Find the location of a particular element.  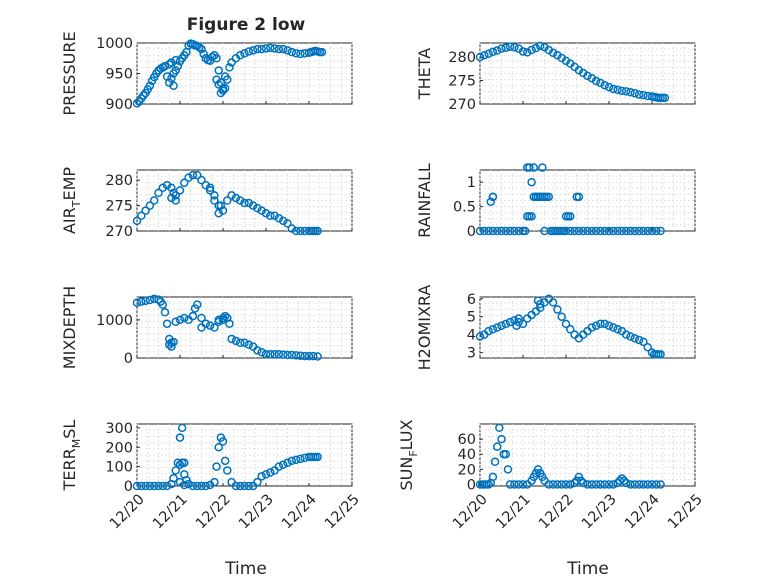

y-tick-label: 6 is located at coordinates (471, 300).